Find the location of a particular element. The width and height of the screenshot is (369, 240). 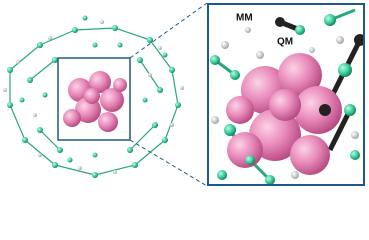

qm-region-small is located at coordinates (95, 101).